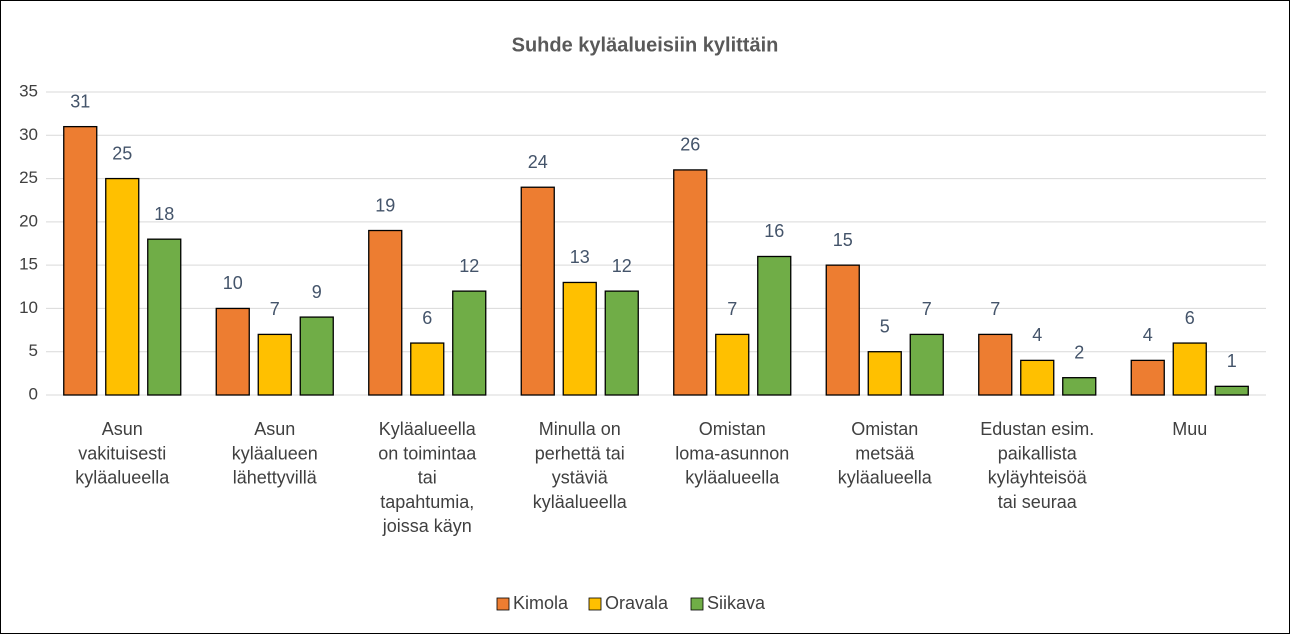 This screenshot has width=1291, height=635. I want to click on y-tick-label: 35, so click(28, 90).